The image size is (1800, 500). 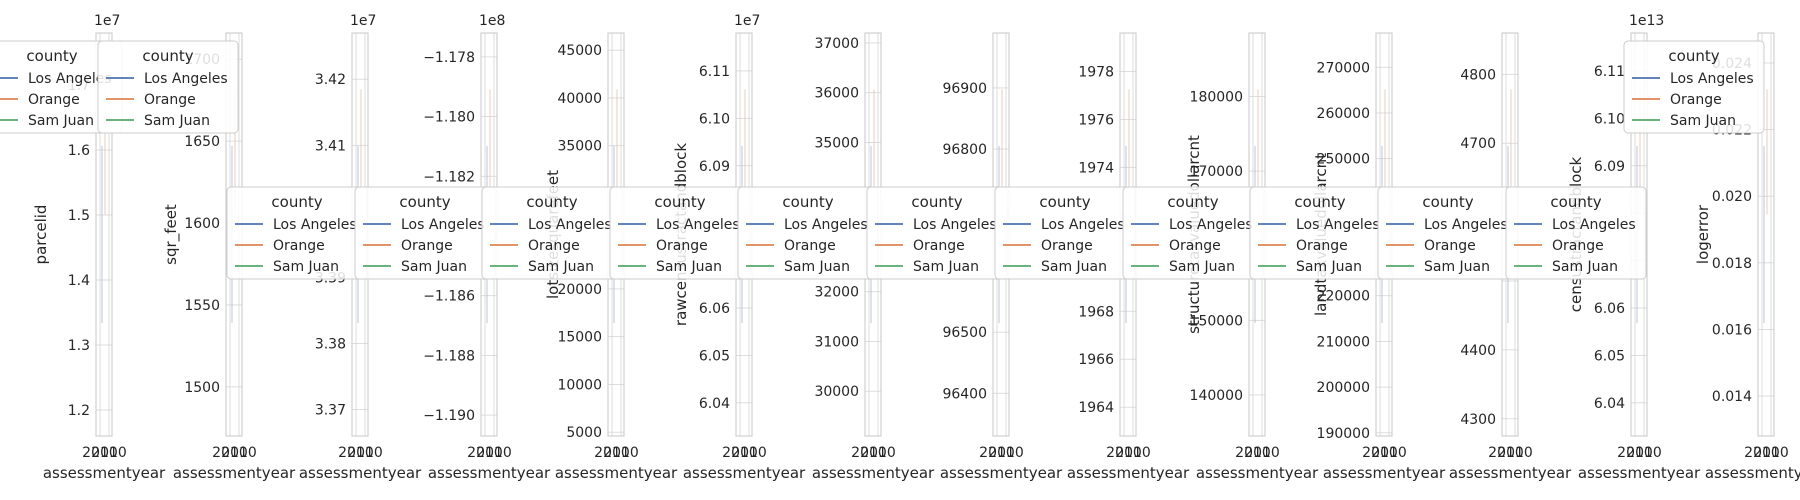 What do you see at coordinates (1609, 167) in the screenshot?
I see `y-tick-label: 6.09` at bounding box center [1609, 167].